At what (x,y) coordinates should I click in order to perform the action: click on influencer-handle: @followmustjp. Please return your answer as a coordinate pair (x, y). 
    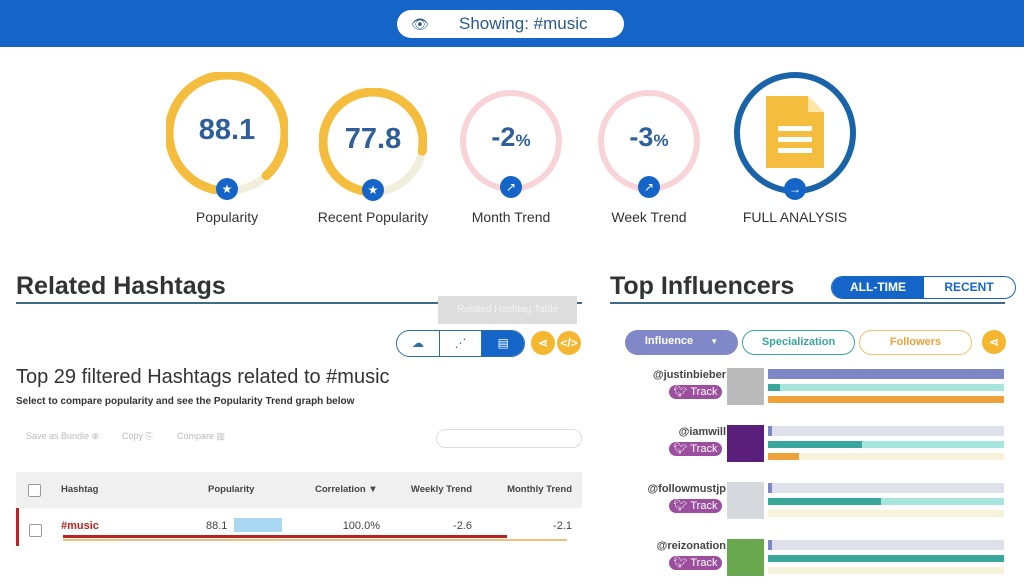
    Looking at the image, I should click on (686, 489).